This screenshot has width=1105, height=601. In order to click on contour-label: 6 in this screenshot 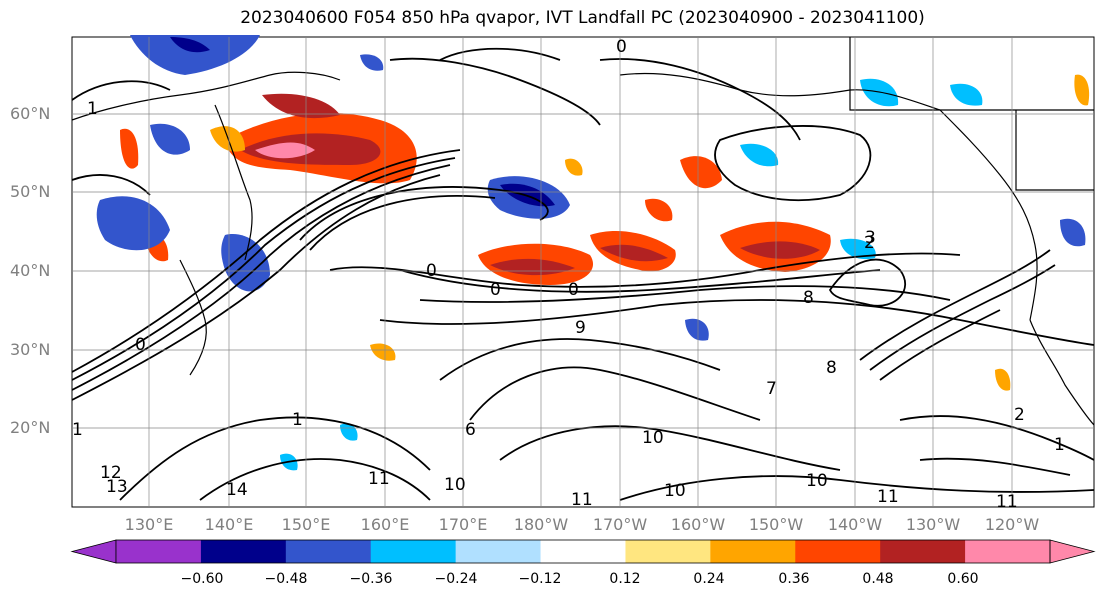, I will do `click(470, 430)`.